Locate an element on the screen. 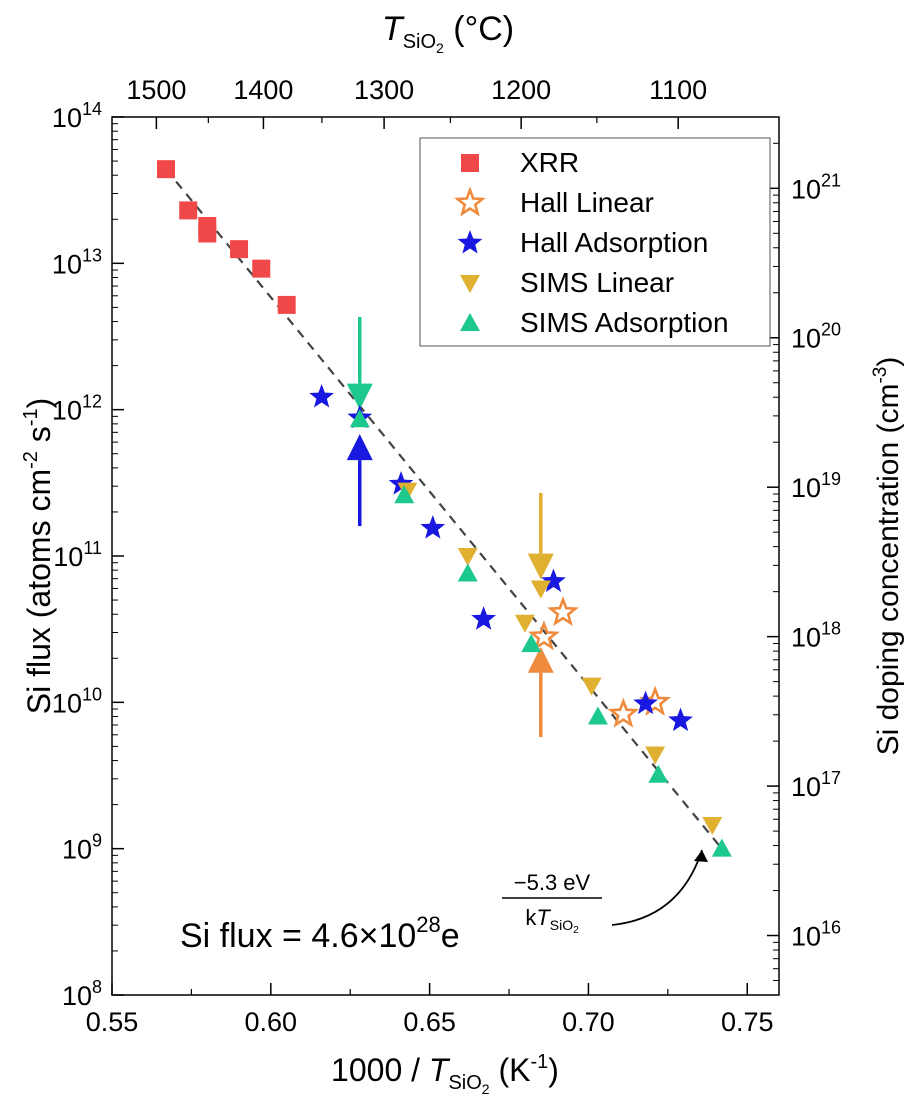 The height and width of the screenshot is (1106, 915). x-tick-label: 0.75 is located at coordinates (747, 1022).